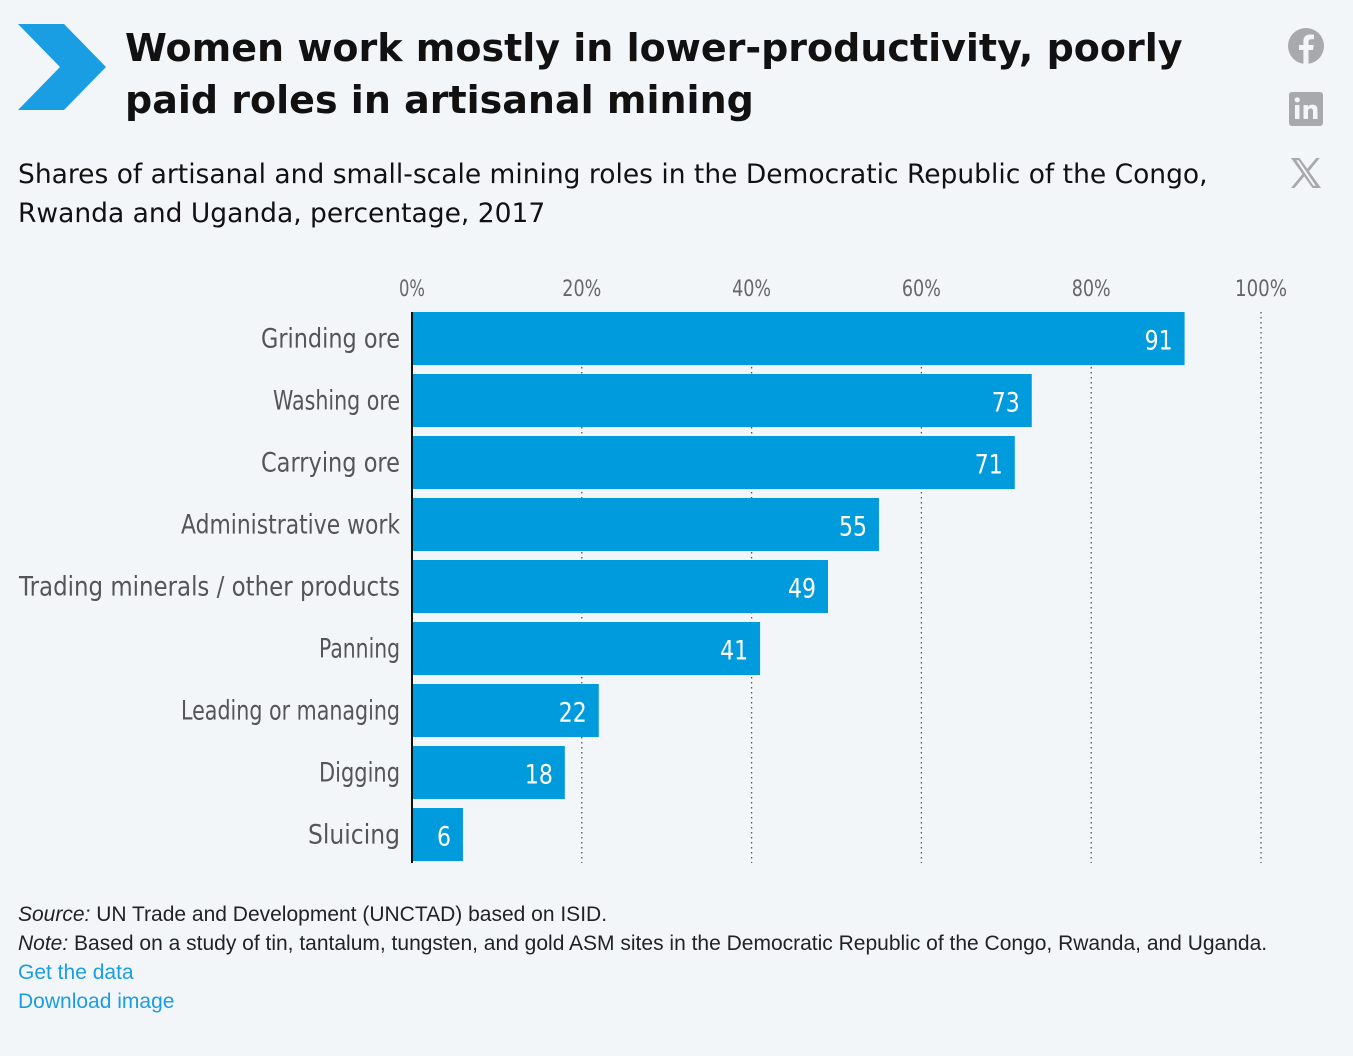 This screenshot has width=1353, height=1056. Describe the element at coordinates (54, 914) in the screenshot. I see `source-label: Source:` at that location.